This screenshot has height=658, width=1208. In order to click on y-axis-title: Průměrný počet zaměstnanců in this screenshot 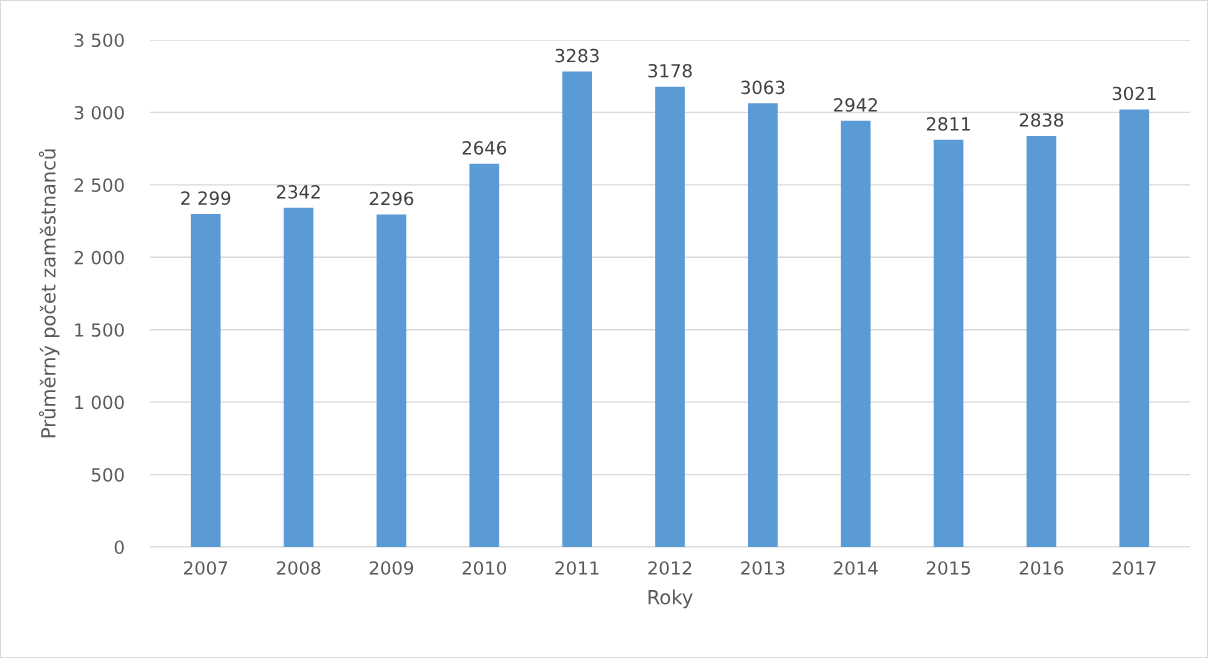, I will do `click(49, 293)`.